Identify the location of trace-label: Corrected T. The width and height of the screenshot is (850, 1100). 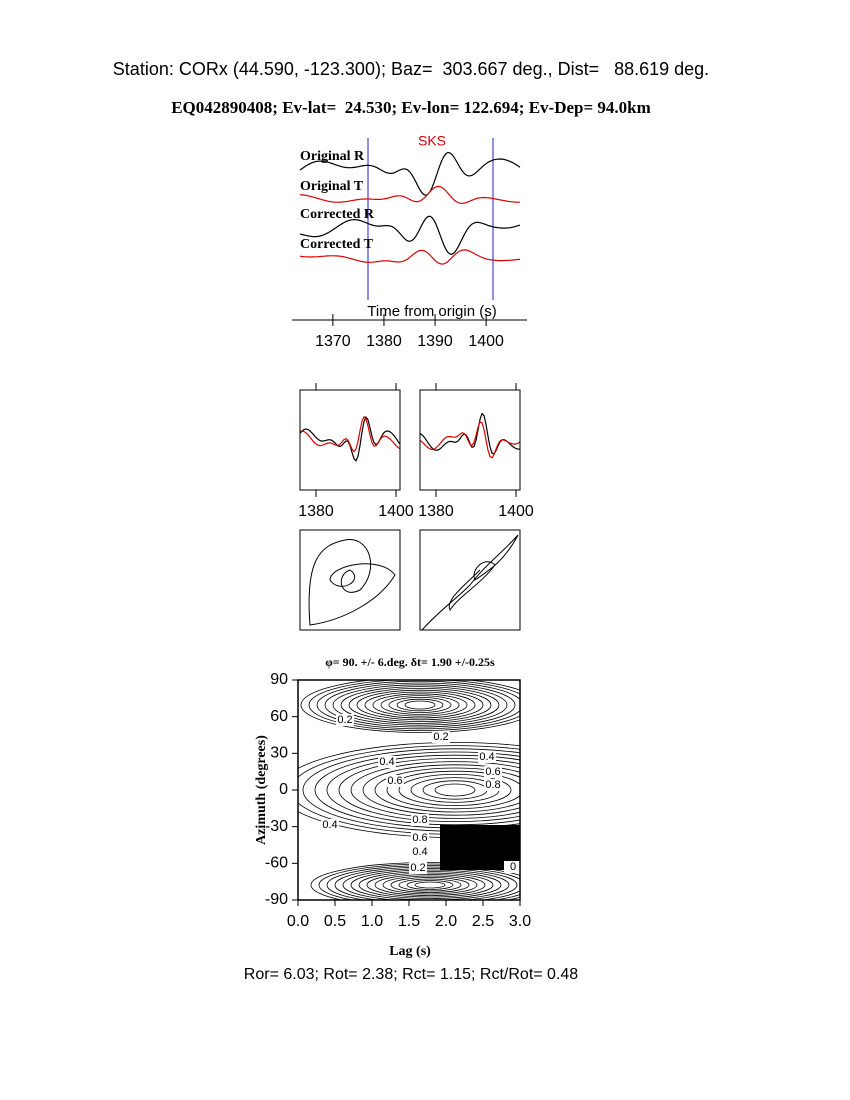
(337, 244).